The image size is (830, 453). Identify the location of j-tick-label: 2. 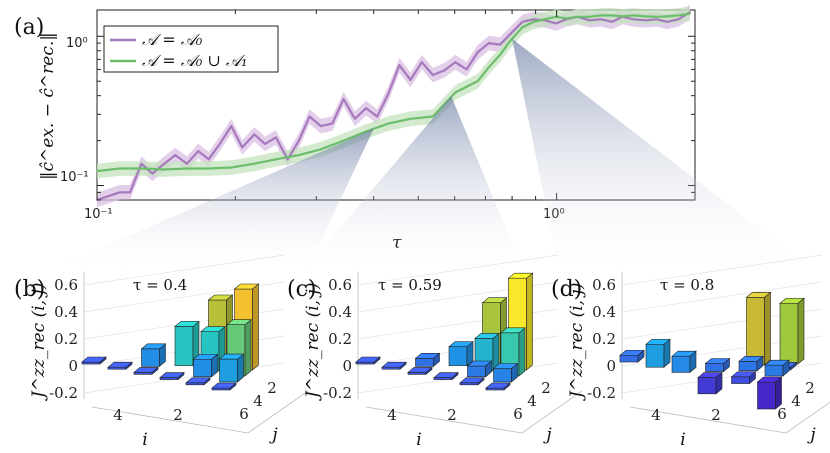
(546, 388).